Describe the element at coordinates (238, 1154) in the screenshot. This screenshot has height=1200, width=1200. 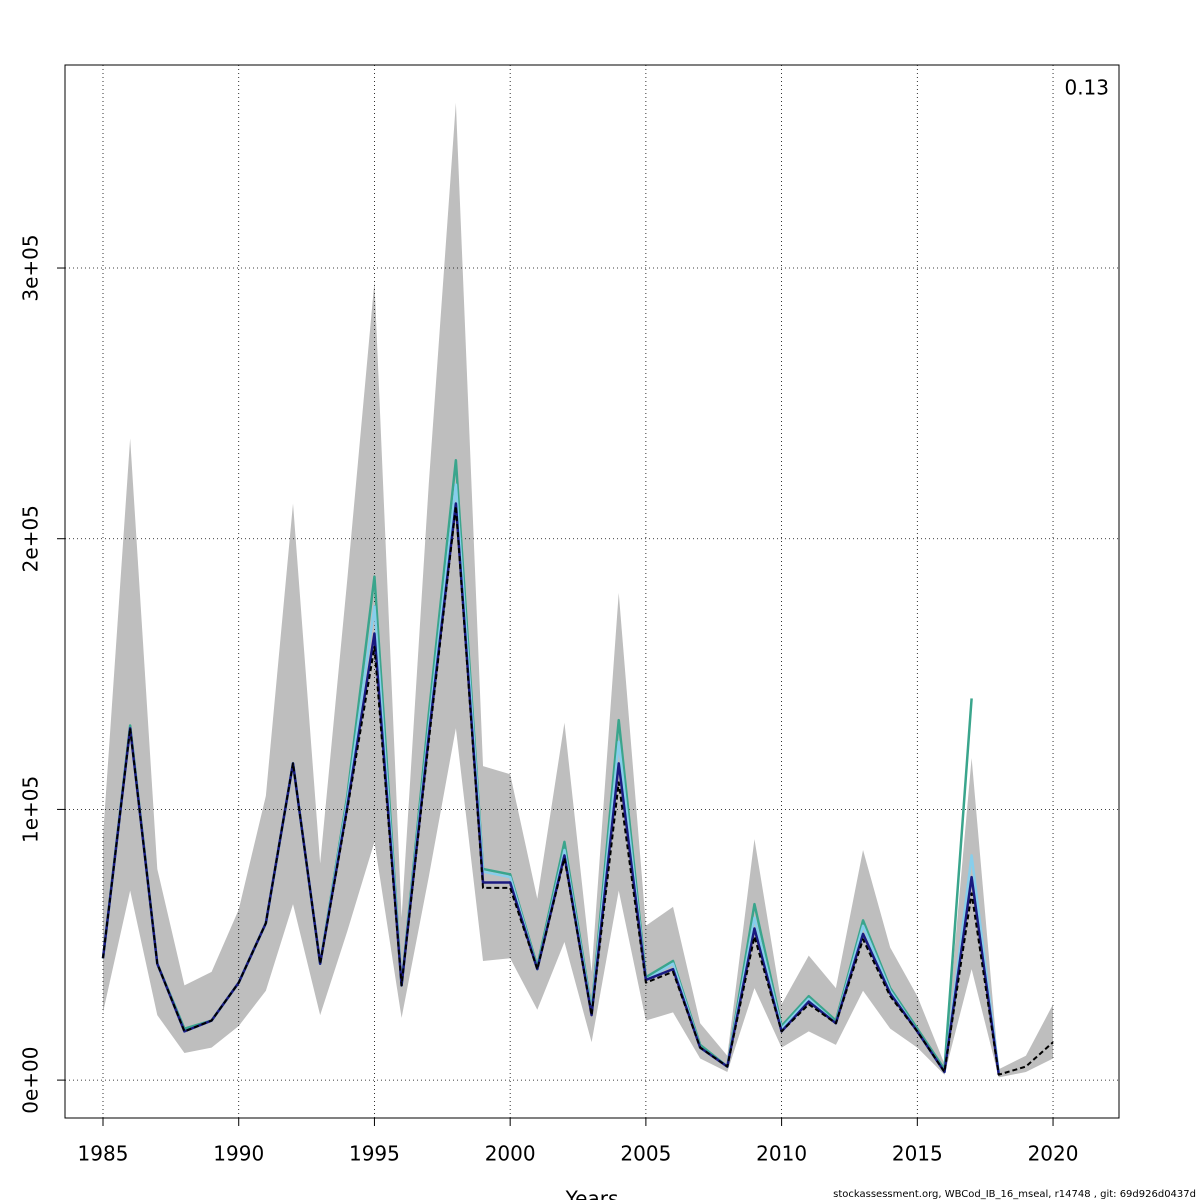
I see `x-tick-label: 1990` at that location.